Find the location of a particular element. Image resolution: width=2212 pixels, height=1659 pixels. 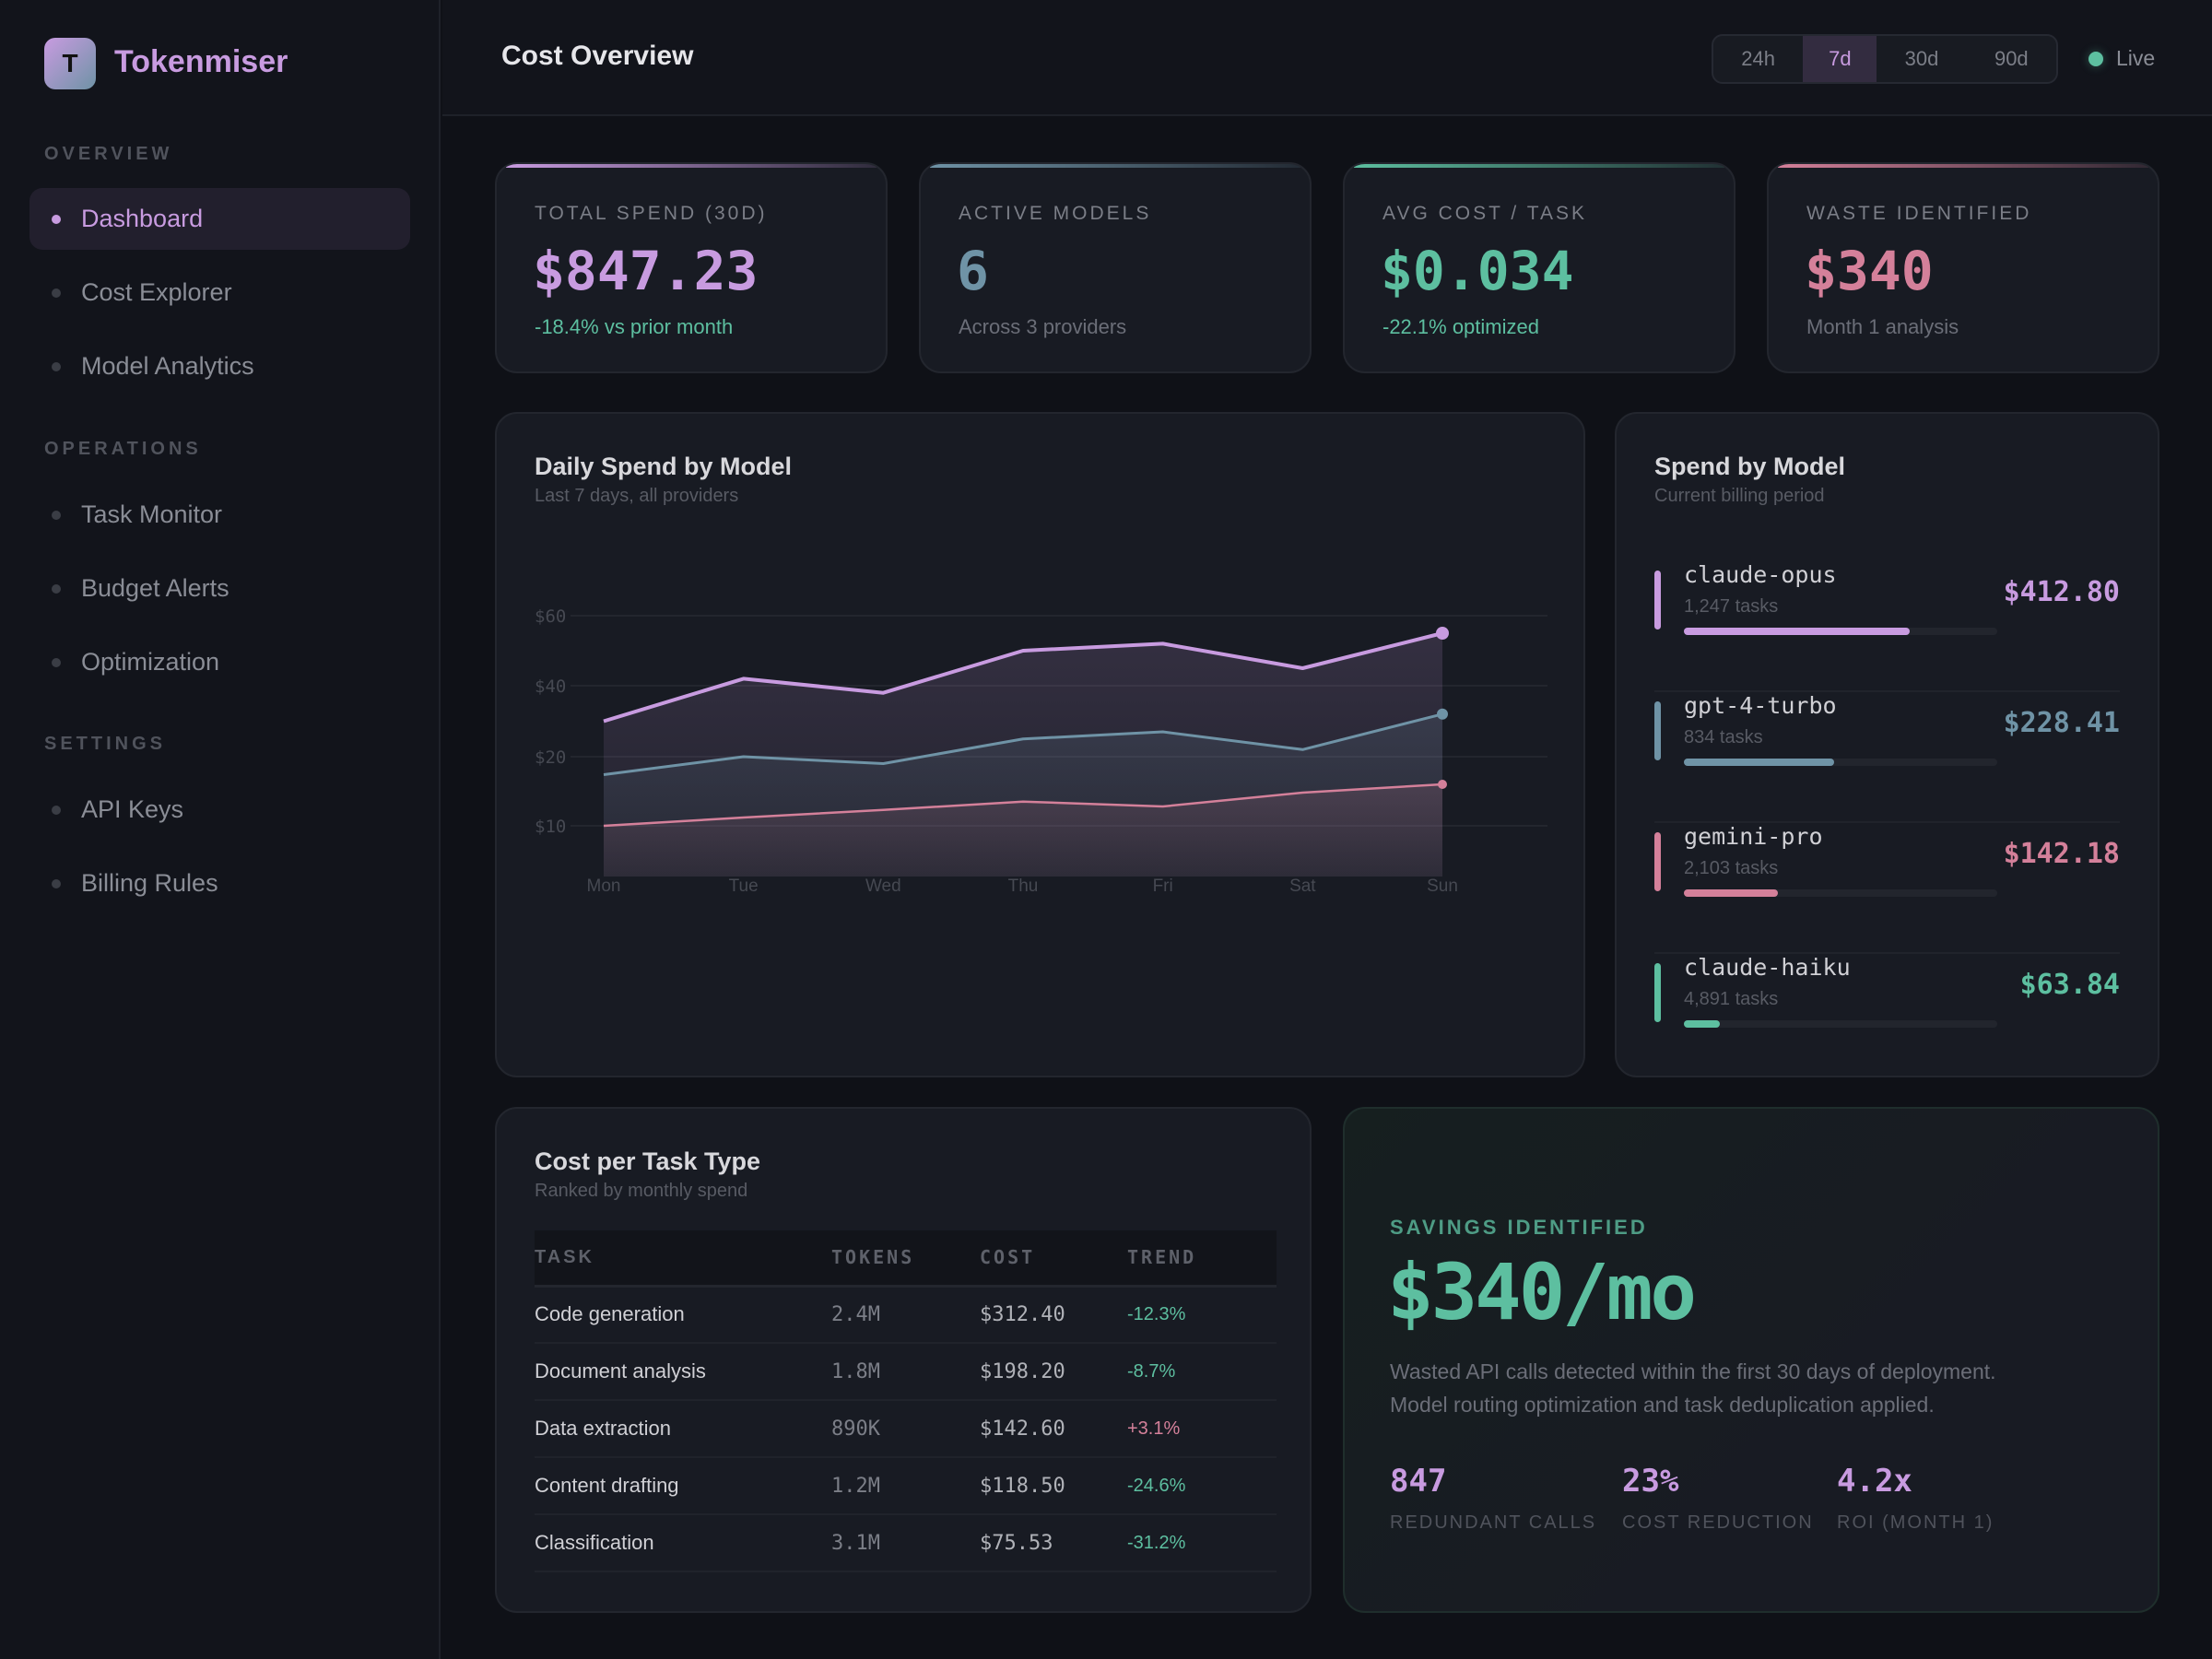

card-title: Spend by Model is located at coordinates (1750, 466).